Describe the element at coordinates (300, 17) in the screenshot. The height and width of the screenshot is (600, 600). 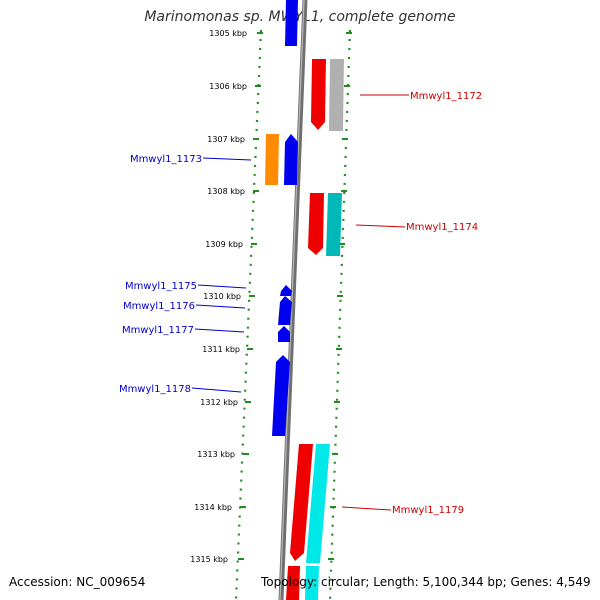
I see `diagram-title: Marinomonas sp. MWYL1, complete genome` at that location.